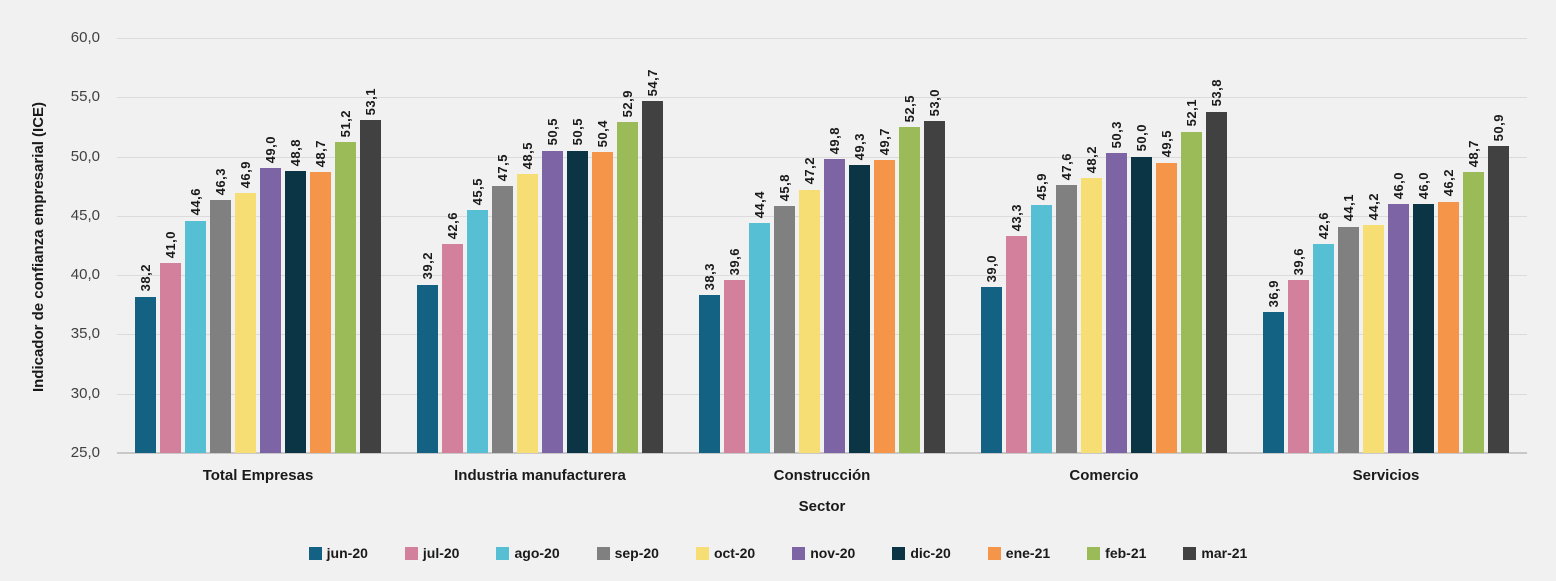 This screenshot has width=1556, height=581. What do you see at coordinates (477, 191) in the screenshot?
I see `data-label-ago-20-2: 45,5` at bounding box center [477, 191].